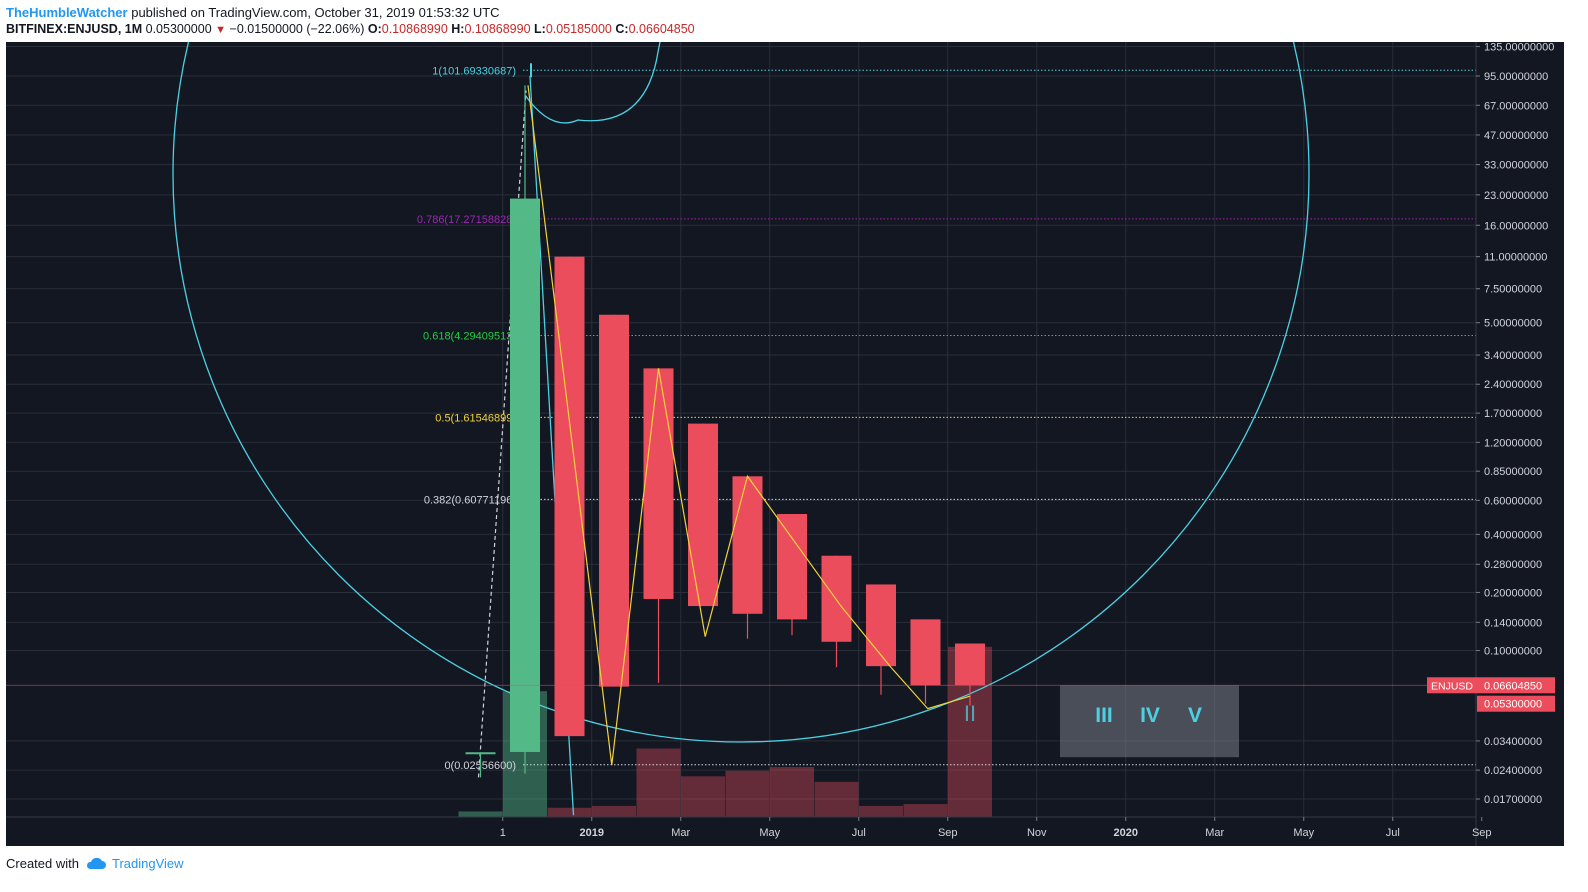  I want to click on price-label: 0.05300000, so click(1513, 705).